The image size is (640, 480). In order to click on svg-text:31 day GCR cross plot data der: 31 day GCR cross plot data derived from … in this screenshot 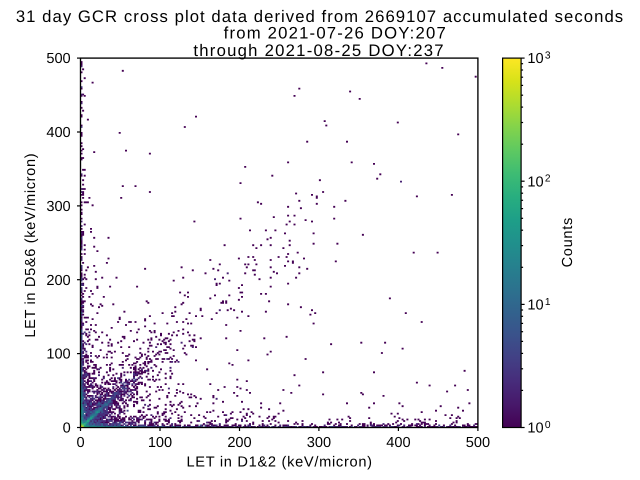, I will do `click(320, 16)`.